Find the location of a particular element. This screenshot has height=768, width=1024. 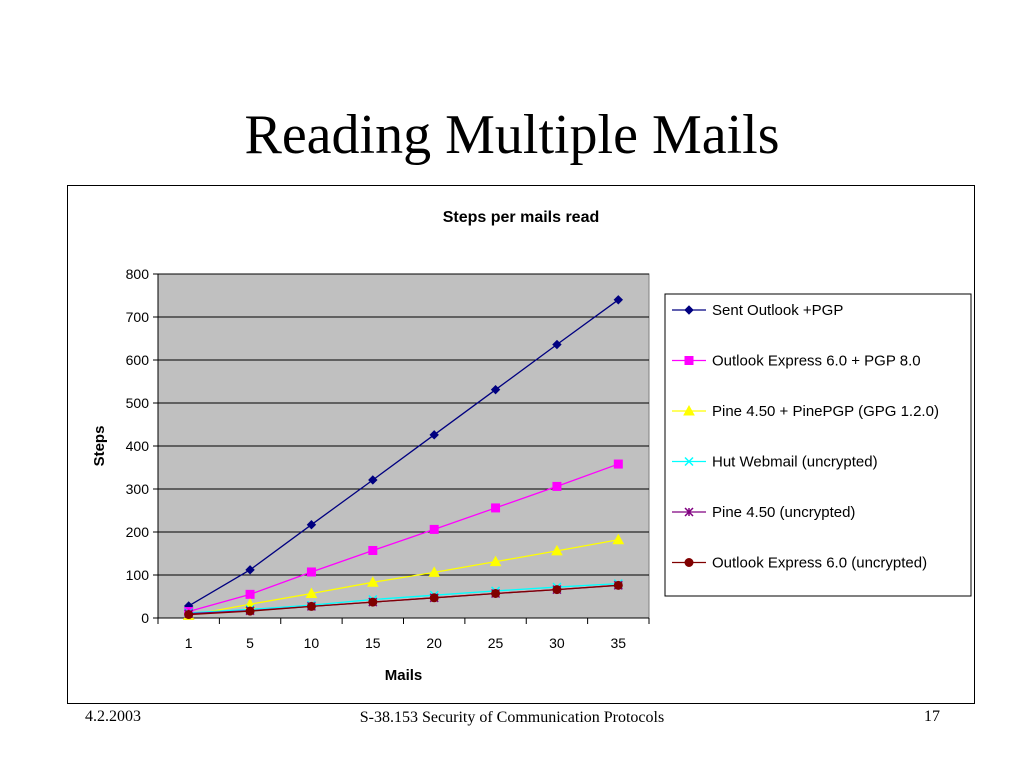

y-tick-label: 300 is located at coordinates (138, 489).